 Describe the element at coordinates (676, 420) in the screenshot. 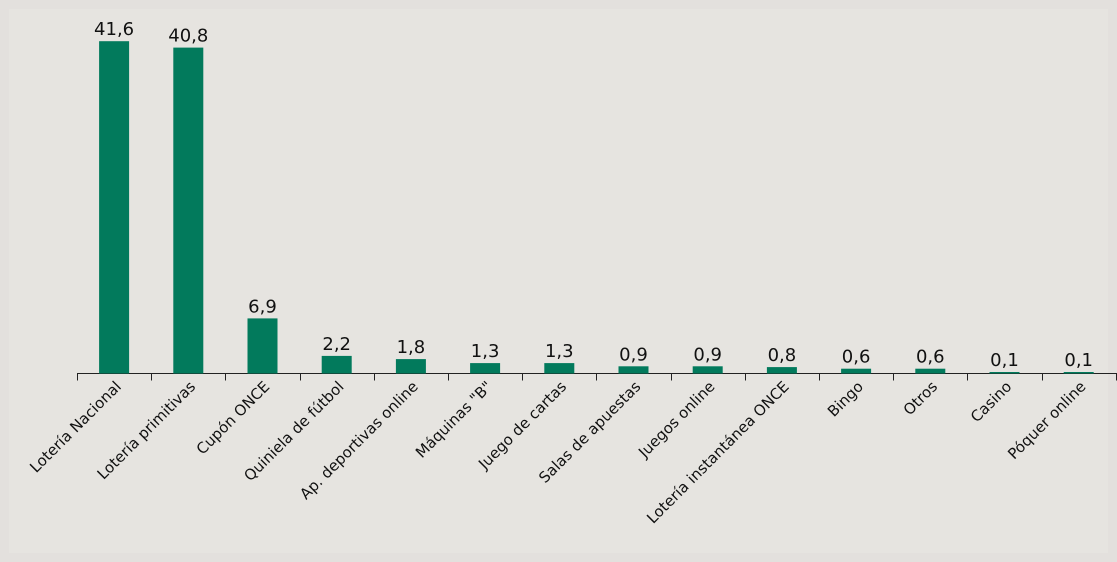

I see `x-axis-category-label: Juegos online` at that location.